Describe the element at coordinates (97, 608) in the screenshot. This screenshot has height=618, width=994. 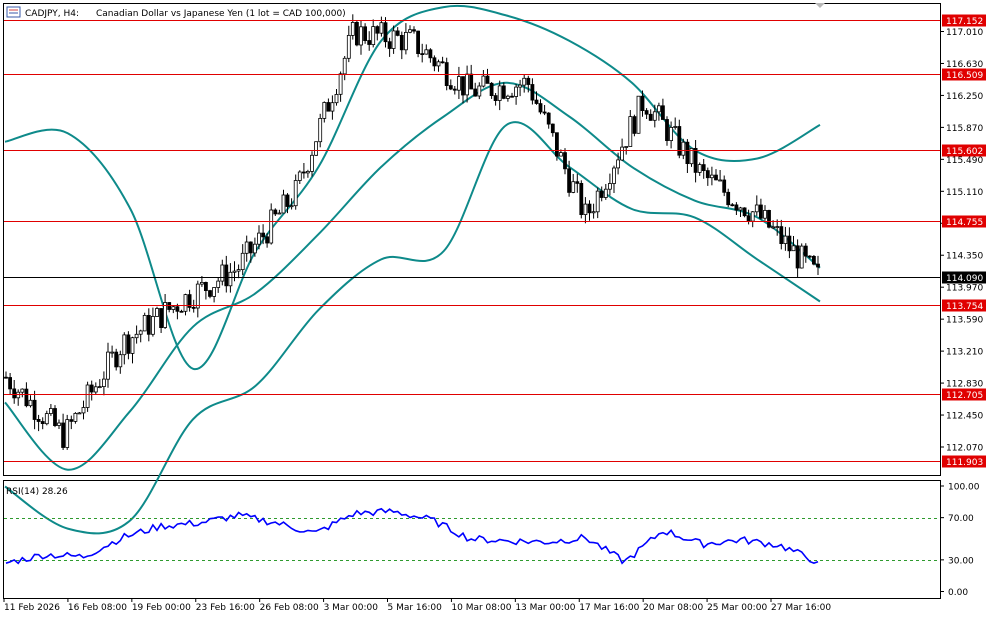
I see `time-tick-label: 16 Feb 08:00` at that location.